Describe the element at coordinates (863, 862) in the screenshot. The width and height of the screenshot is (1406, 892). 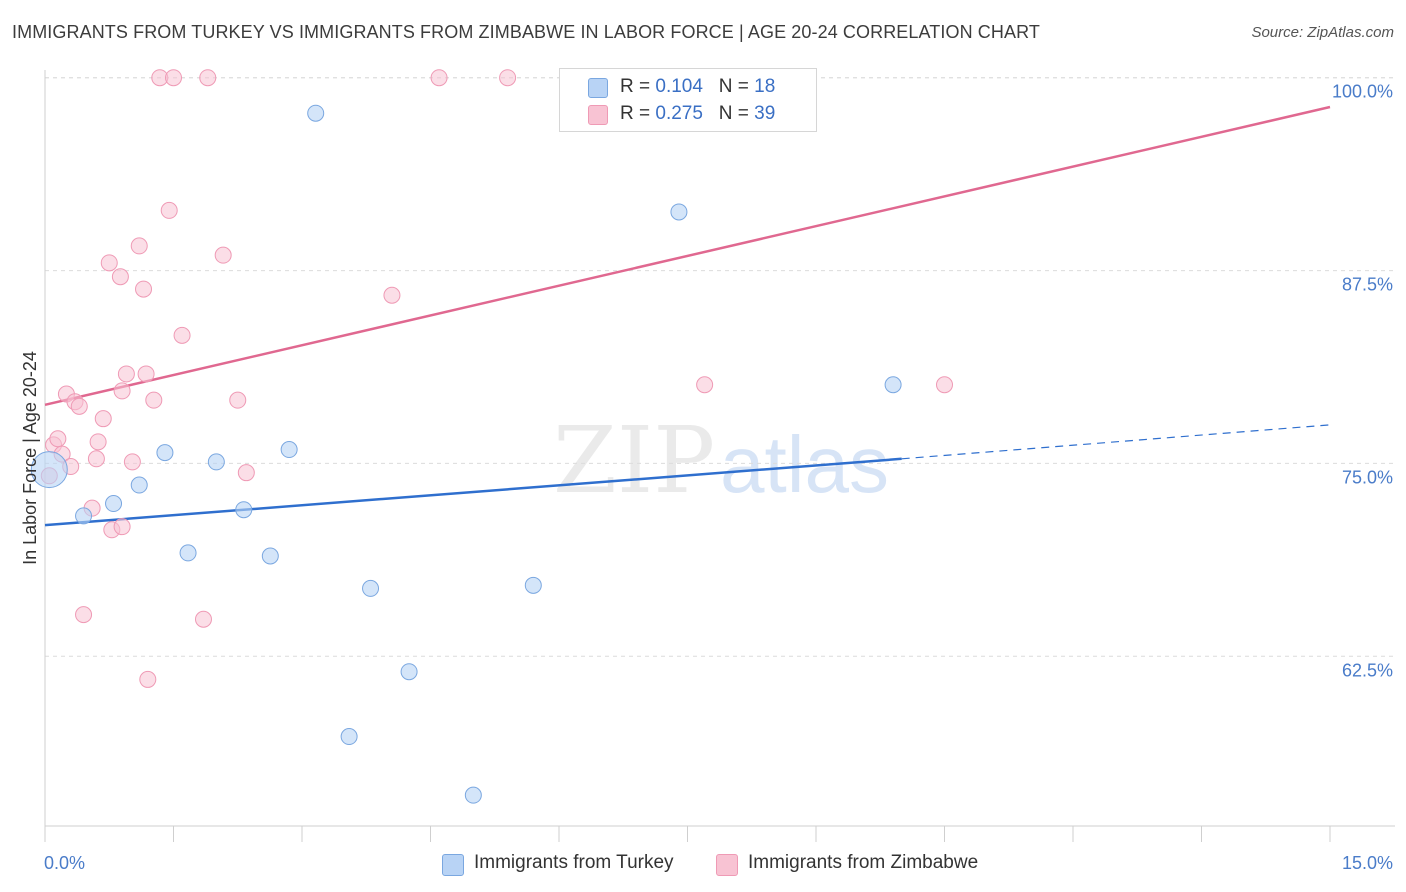
I see `legend-label-zimbabwe: Immigrants from Zimbabwe` at that location.